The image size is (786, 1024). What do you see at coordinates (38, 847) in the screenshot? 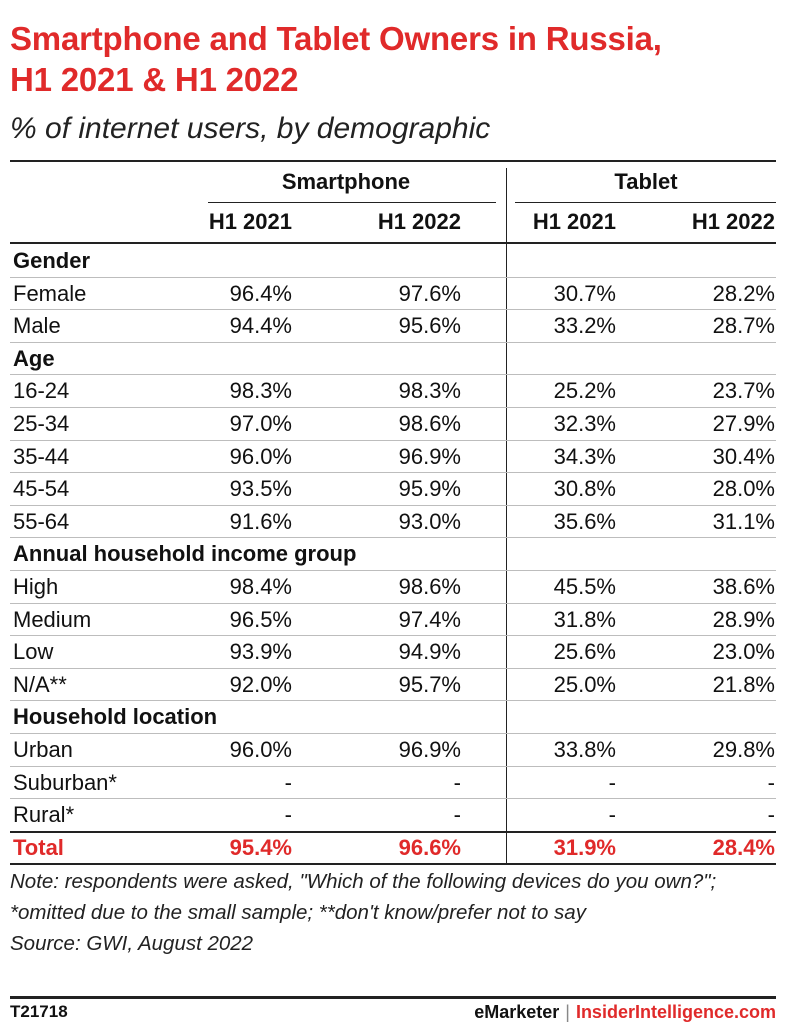
I see `total-label: Total` at bounding box center [38, 847].